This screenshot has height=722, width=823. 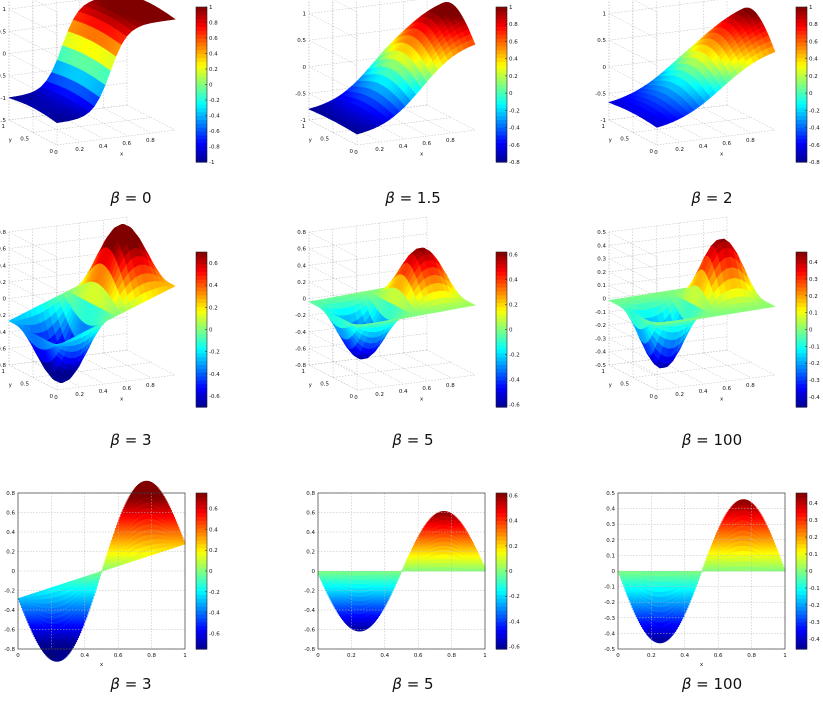 What do you see at coordinates (103, 147) in the screenshot?
I see `x-tick-label: 0.4` at bounding box center [103, 147].